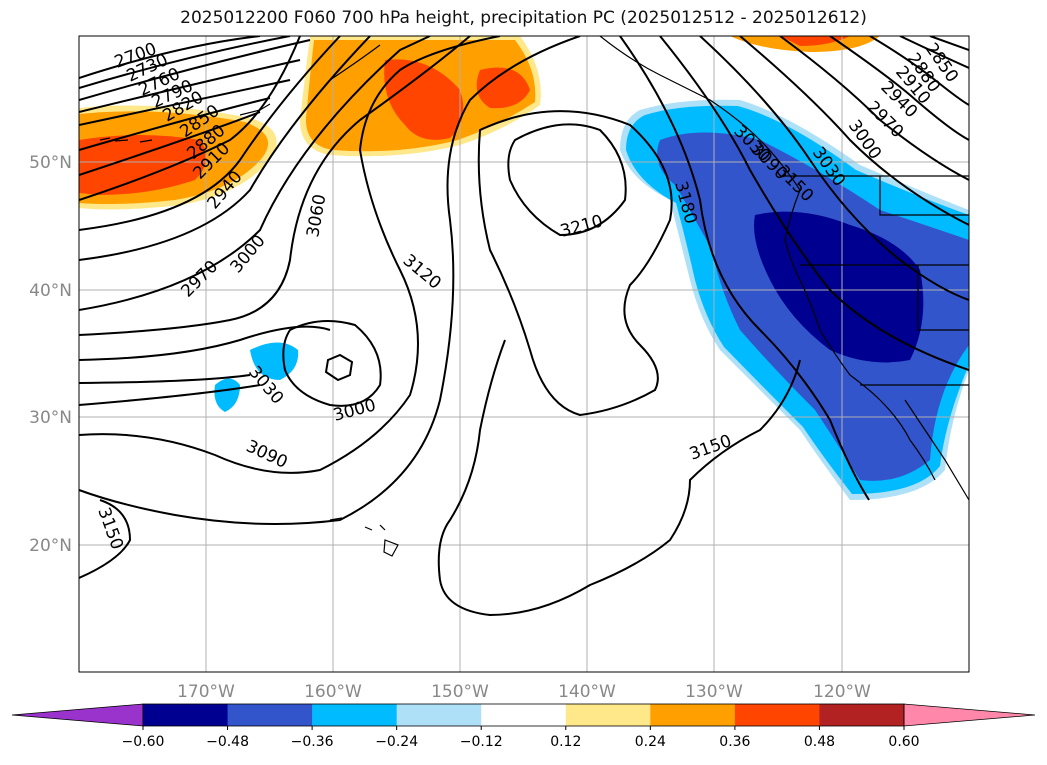 This screenshot has height=765, width=1047. I want to click on colorbar-tick-label: 0.48, so click(819, 742).